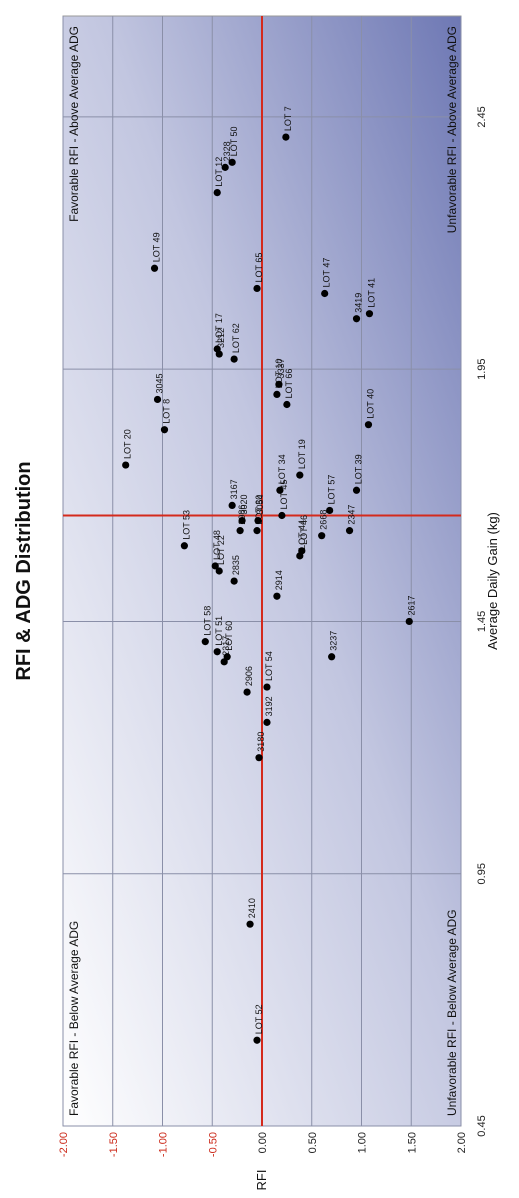 Image resolution: width=519 pixels, height=1198 pixels. What do you see at coordinates (279, 580) in the screenshot?
I see `point-label: 2914` at bounding box center [279, 580].